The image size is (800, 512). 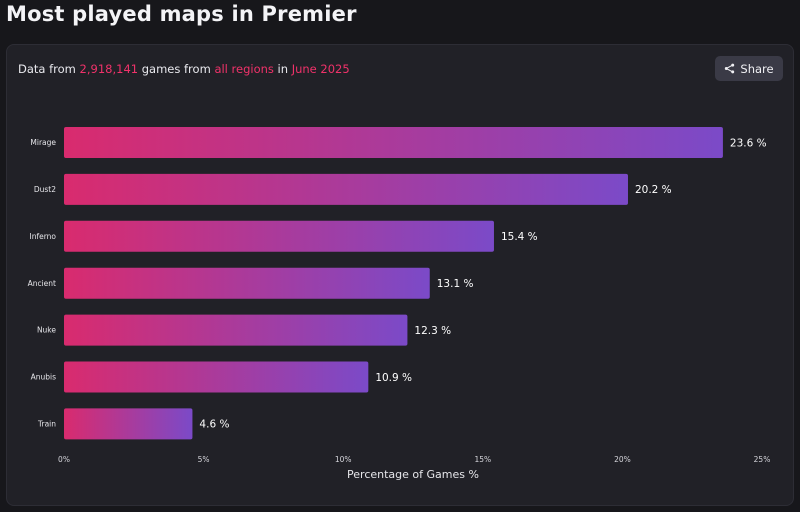 I want to click on summary-middle-2: in, so click(x=282, y=69).